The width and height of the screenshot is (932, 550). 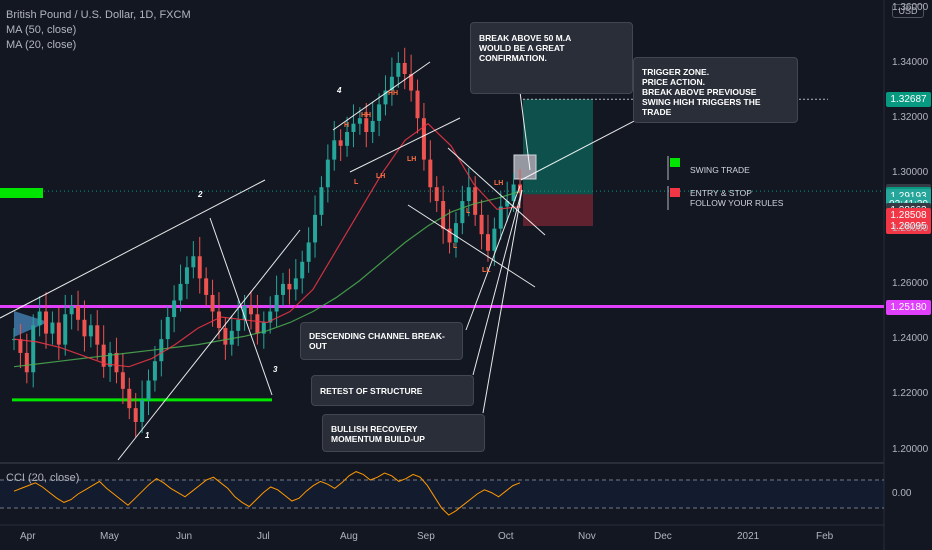 What do you see at coordinates (346, 125) in the screenshot?
I see `structure-label: H` at bounding box center [346, 125].